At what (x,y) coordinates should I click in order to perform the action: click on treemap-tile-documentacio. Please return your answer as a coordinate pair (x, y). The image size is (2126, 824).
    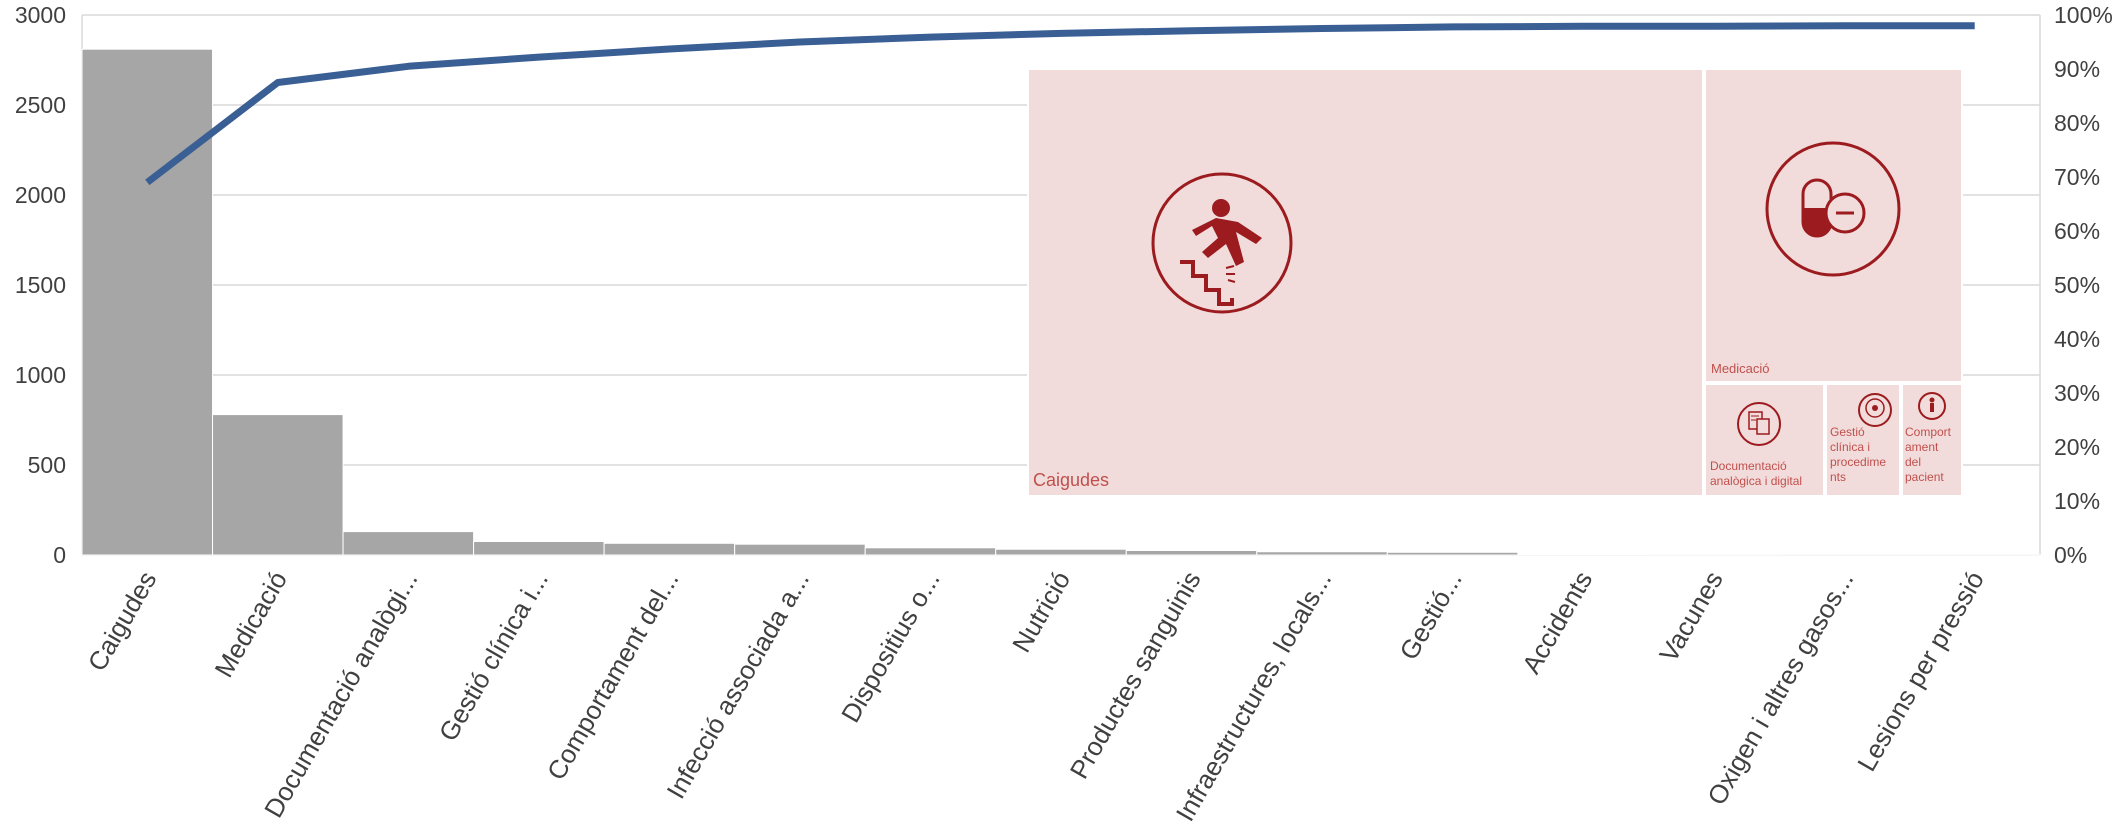
    Looking at the image, I should click on (1764, 440).